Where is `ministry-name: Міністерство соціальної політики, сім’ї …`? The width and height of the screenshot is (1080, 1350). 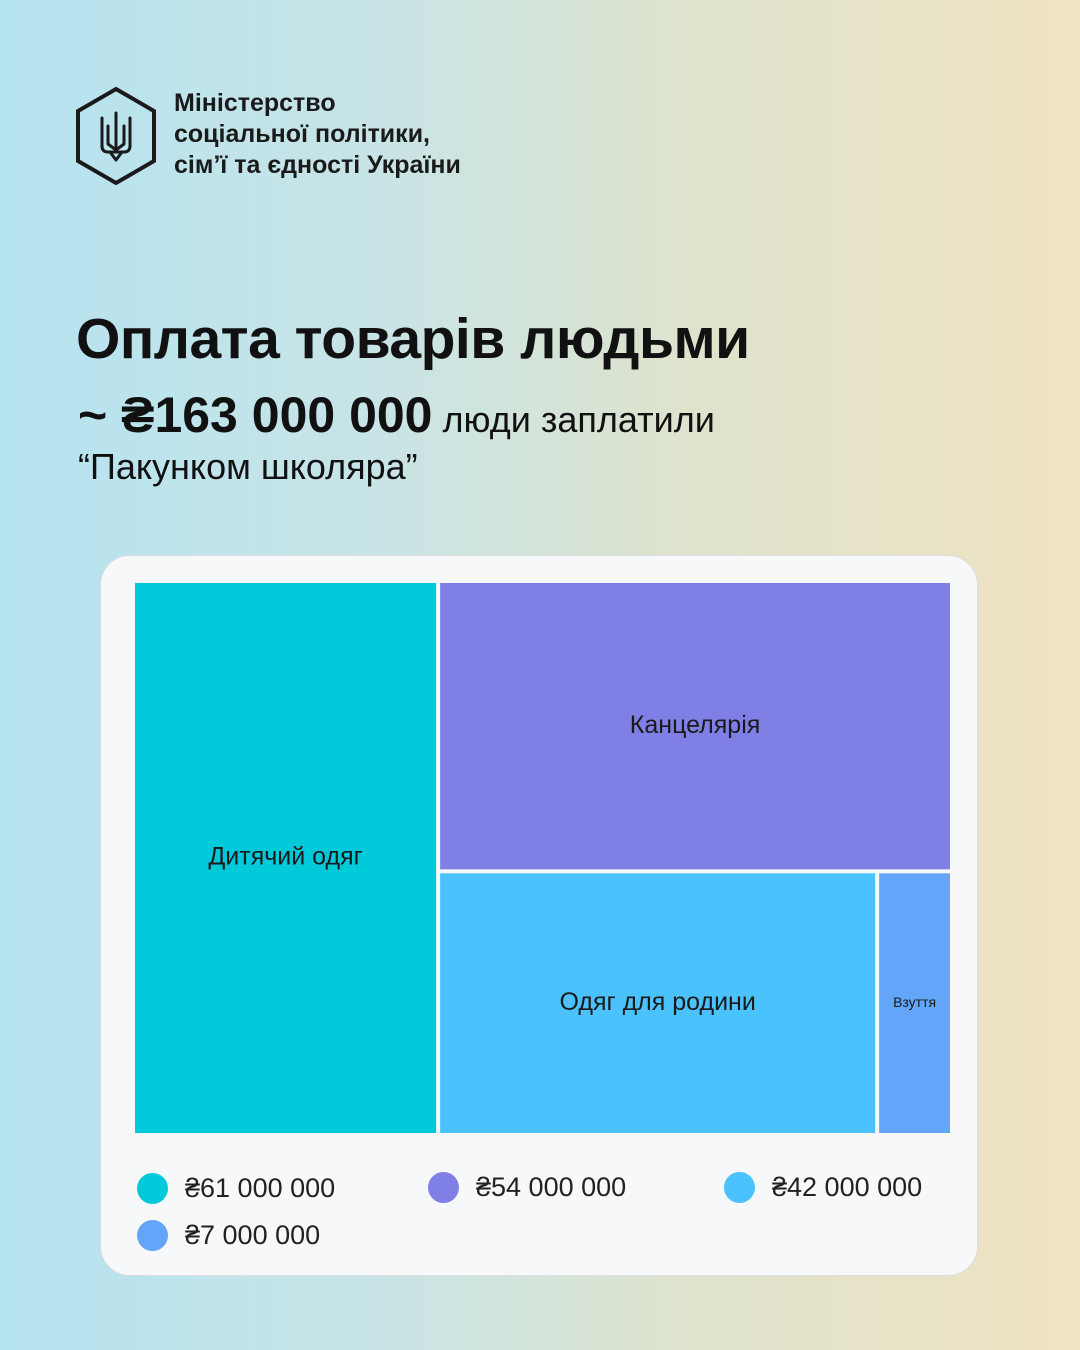 ministry-name: Міністерство соціальної політики, сім’ї … is located at coordinates (317, 134).